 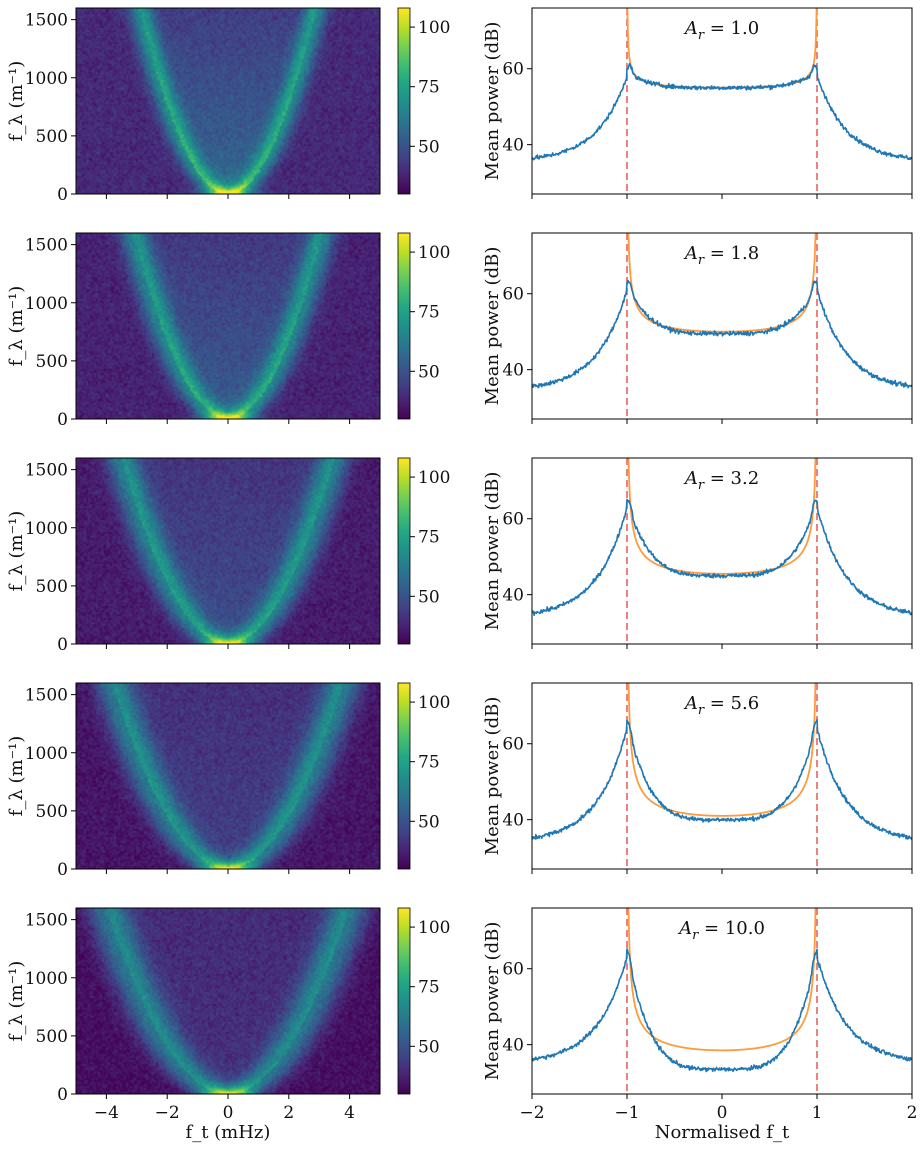 What do you see at coordinates (721, 930) in the screenshot?
I see `aspect-ratio-annotation: Ar = 10.0` at bounding box center [721, 930].